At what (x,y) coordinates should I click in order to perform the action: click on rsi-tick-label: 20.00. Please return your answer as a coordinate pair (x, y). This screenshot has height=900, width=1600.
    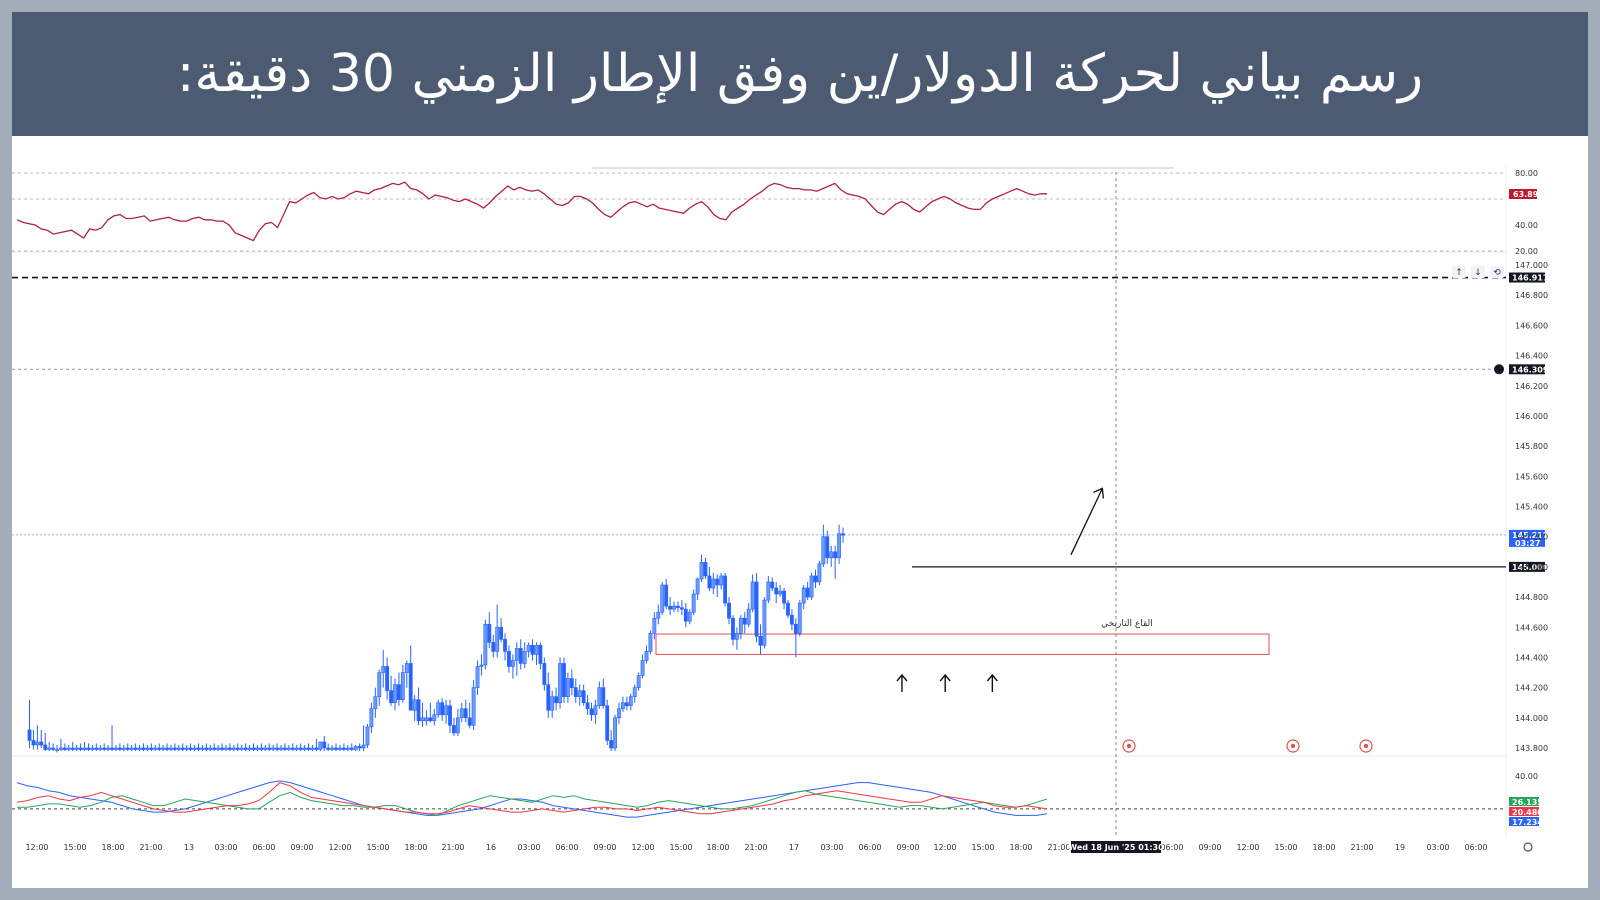
    Looking at the image, I should click on (1526, 251).